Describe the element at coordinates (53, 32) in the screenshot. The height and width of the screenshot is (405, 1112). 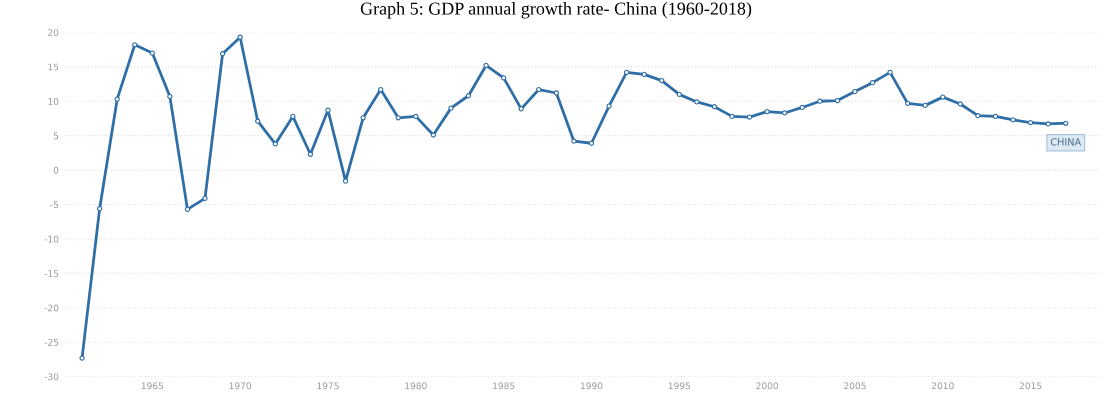
I see `y-tick-label: 20` at that location.